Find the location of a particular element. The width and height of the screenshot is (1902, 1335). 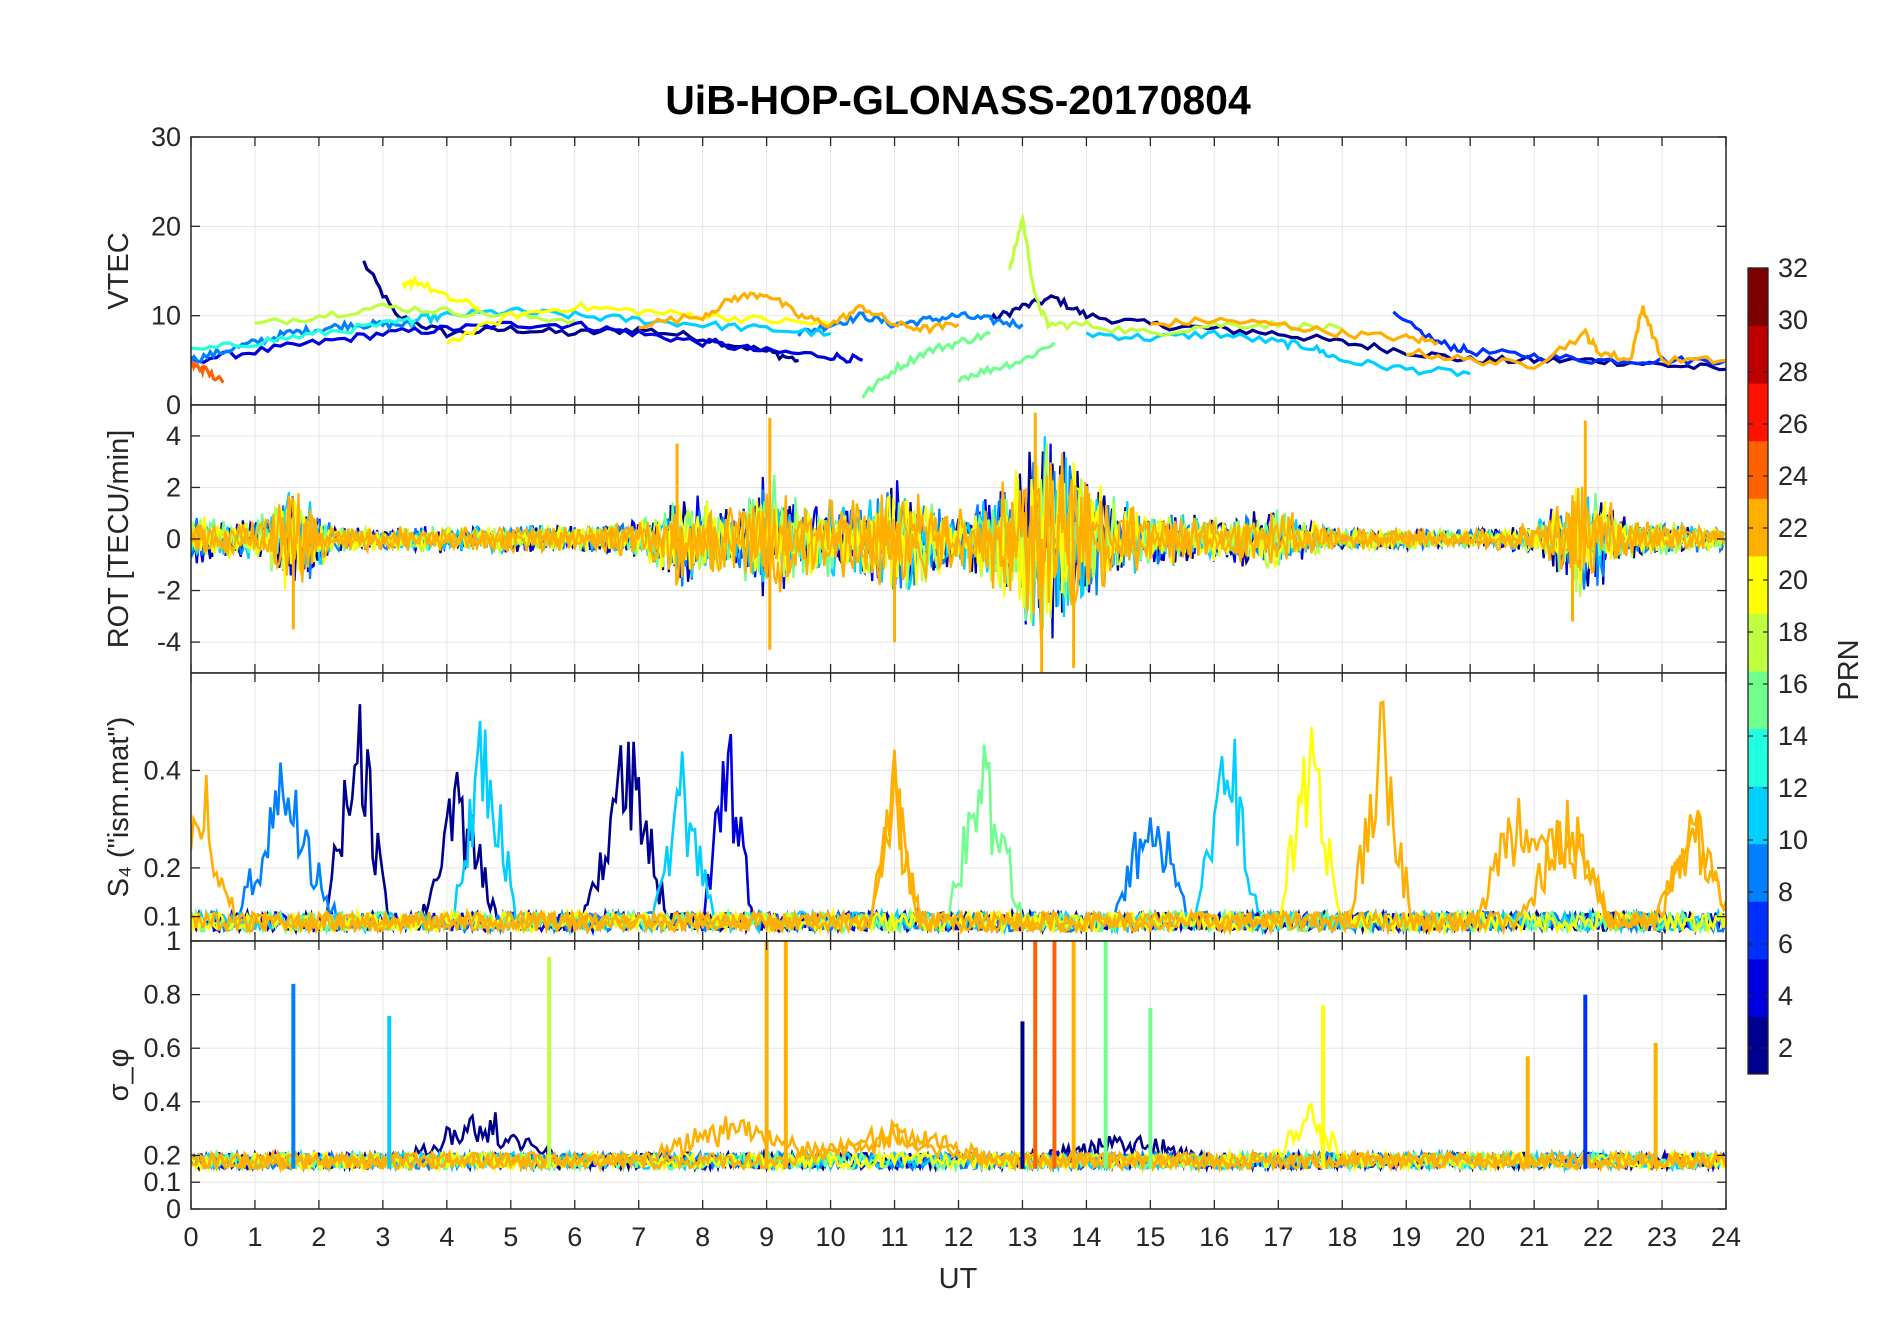

colorbar-tick-label: 8 is located at coordinates (1785, 892).